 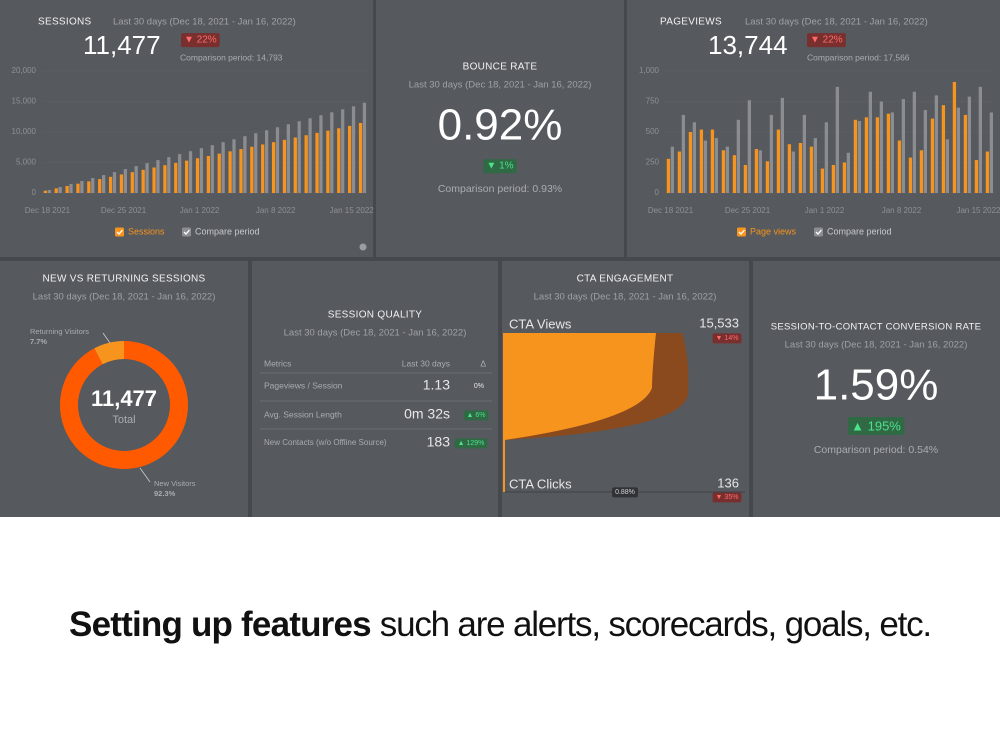 I want to click on y-tick-label: 10,000, so click(x=24, y=131).